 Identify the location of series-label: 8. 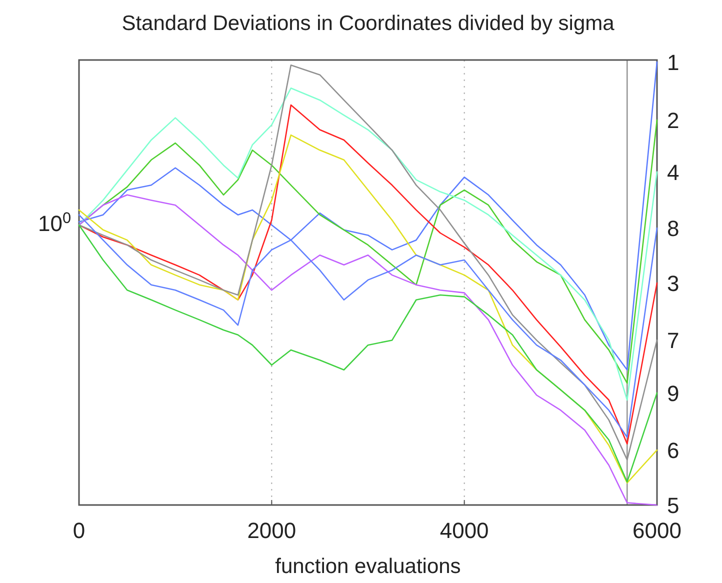
(673, 229).